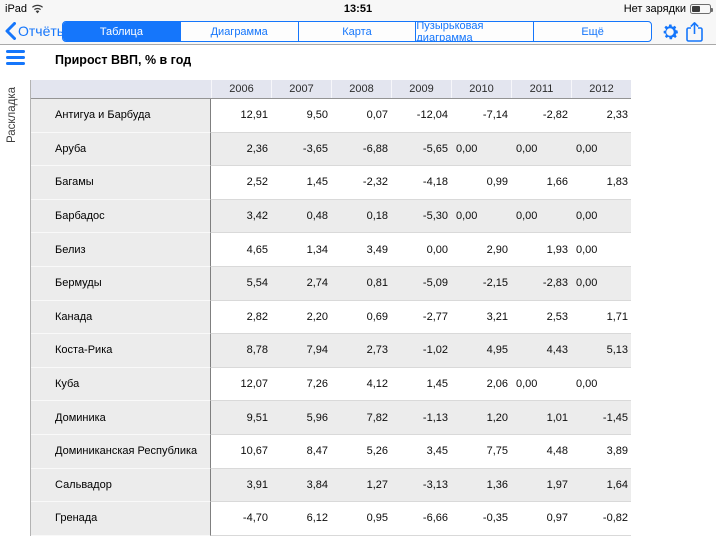 This screenshot has height=538, width=716. I want to click on table-row: Аруба 2,36 -3,65 -6,88 -5,65 0,00 0,00 0,00, so click(331, 149).